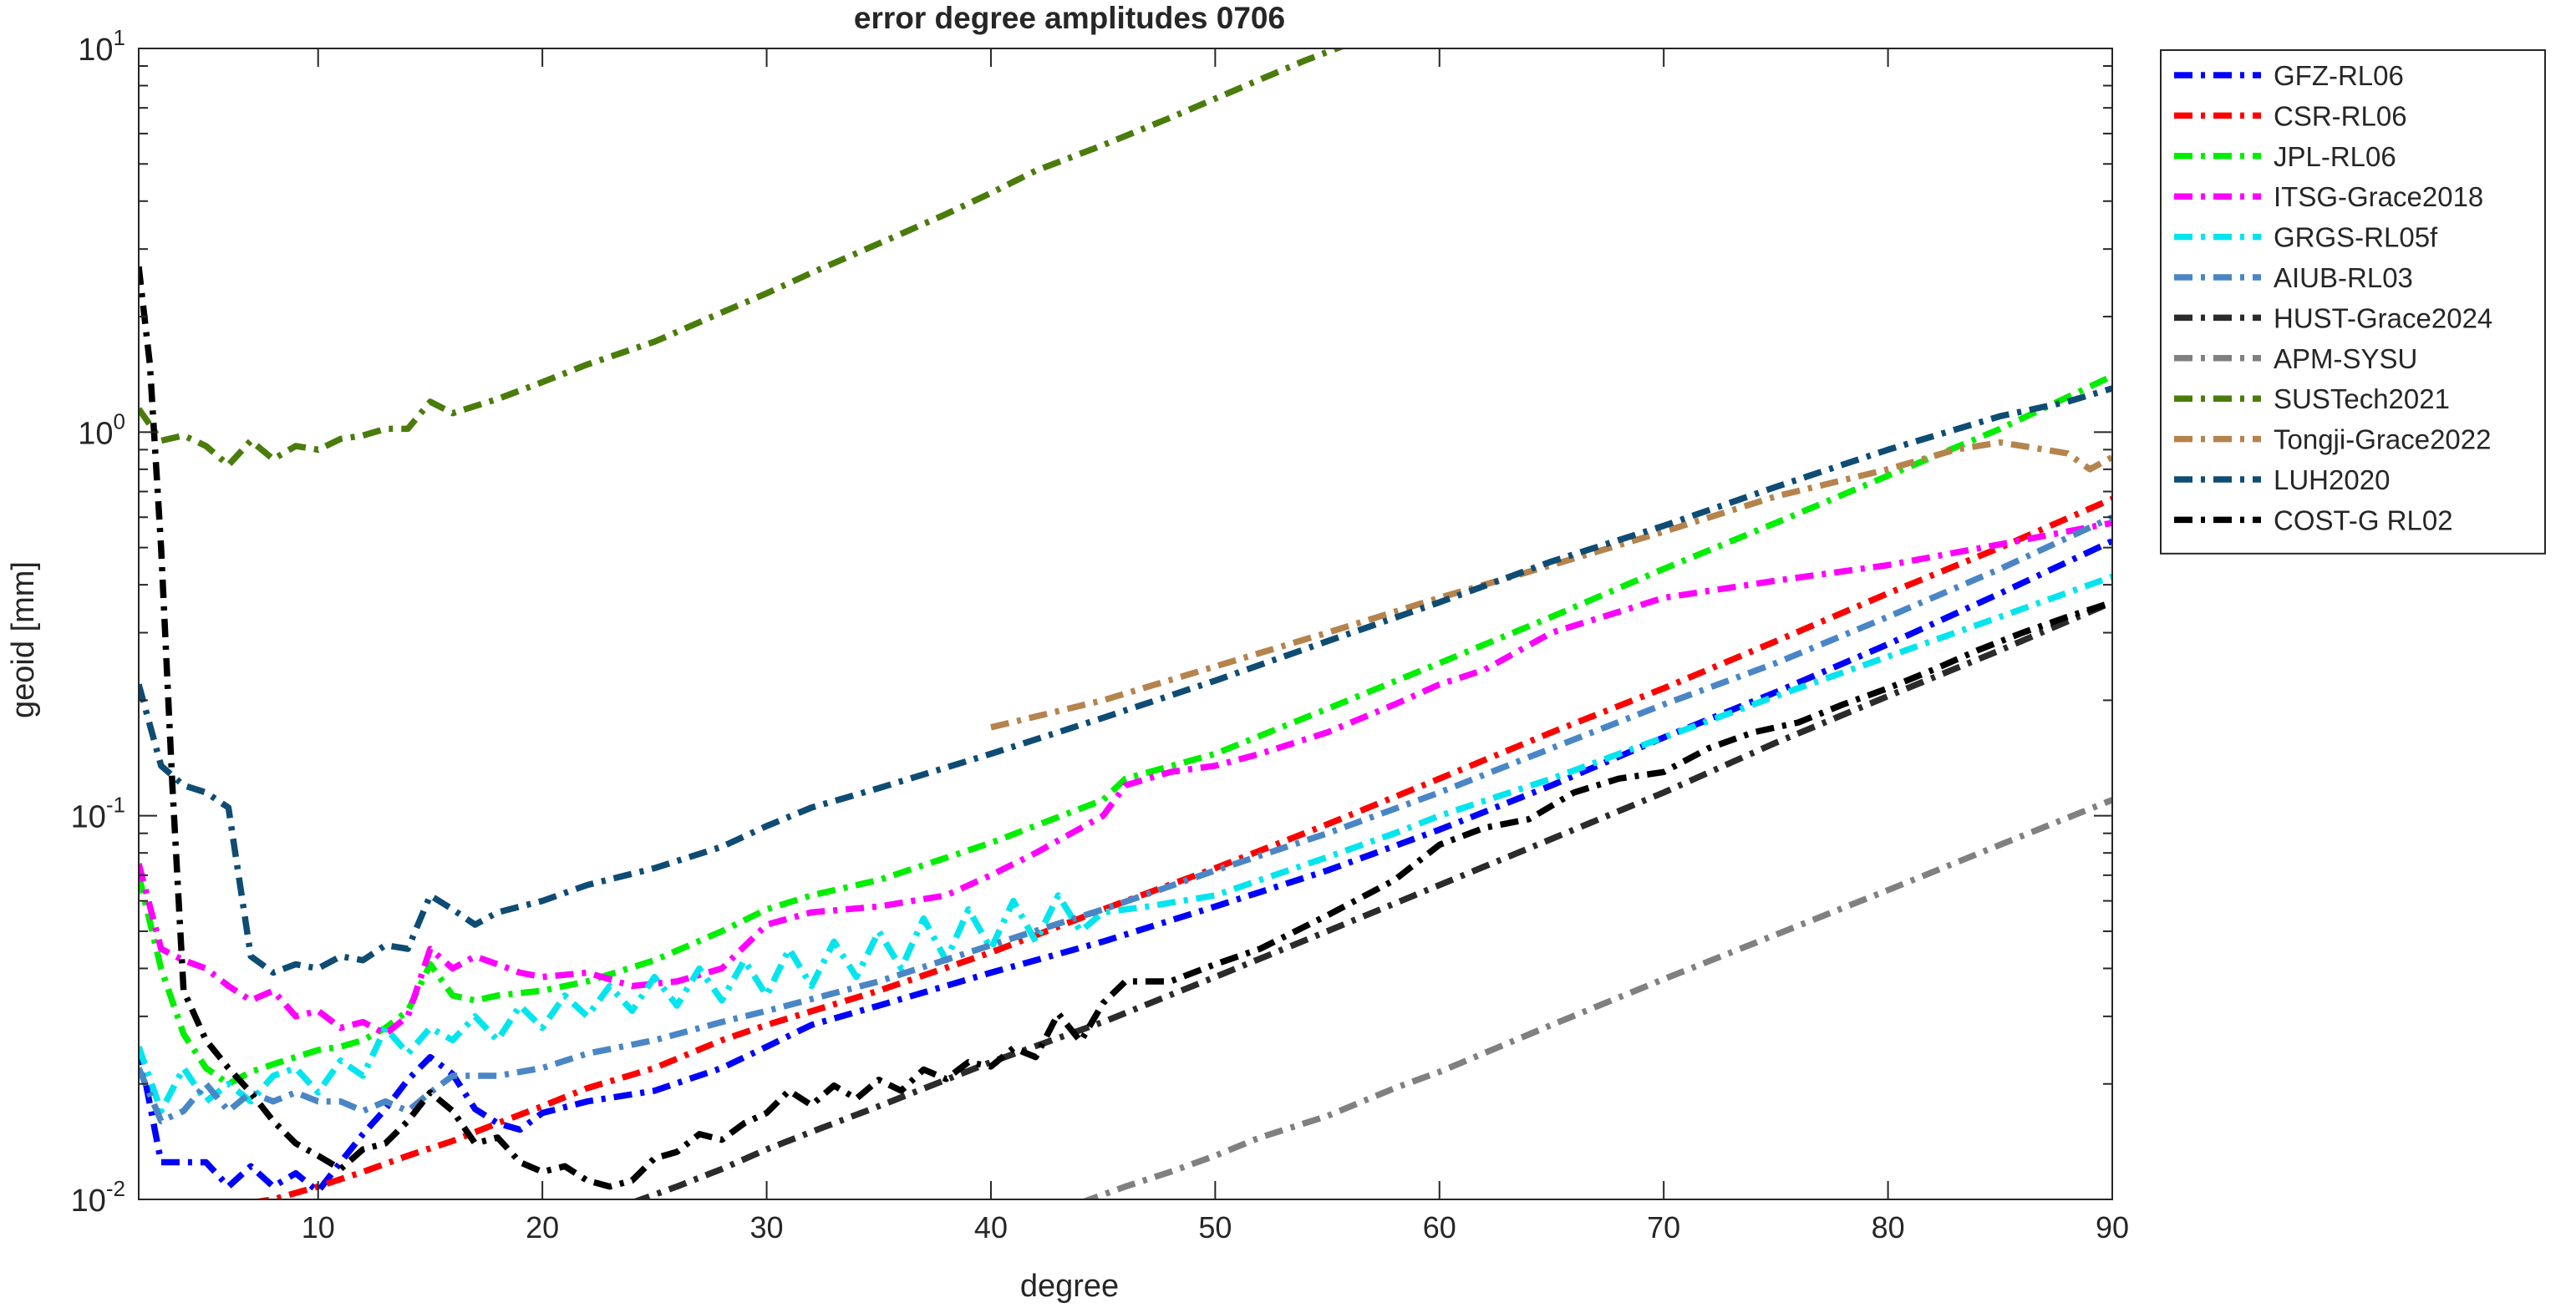 This screenshot has width=2576, height=1313. What do you see at coordinates (2332, 480) in the screenshot?
I see `legend-label-10: LUH2020` at bounding box center [2332, 480].